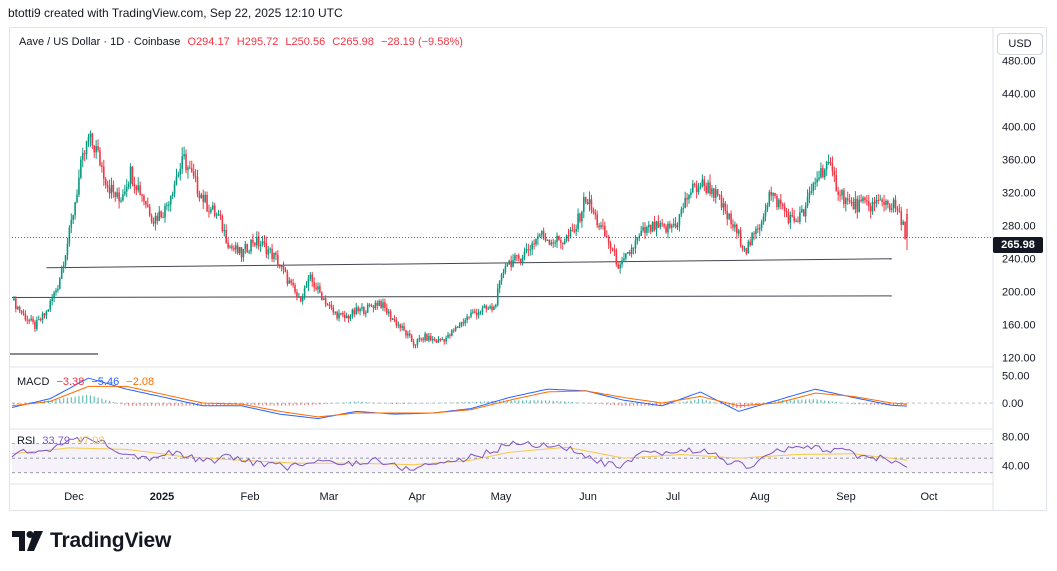  I want to click on time-tick-label: Dec, so click(74, 497).